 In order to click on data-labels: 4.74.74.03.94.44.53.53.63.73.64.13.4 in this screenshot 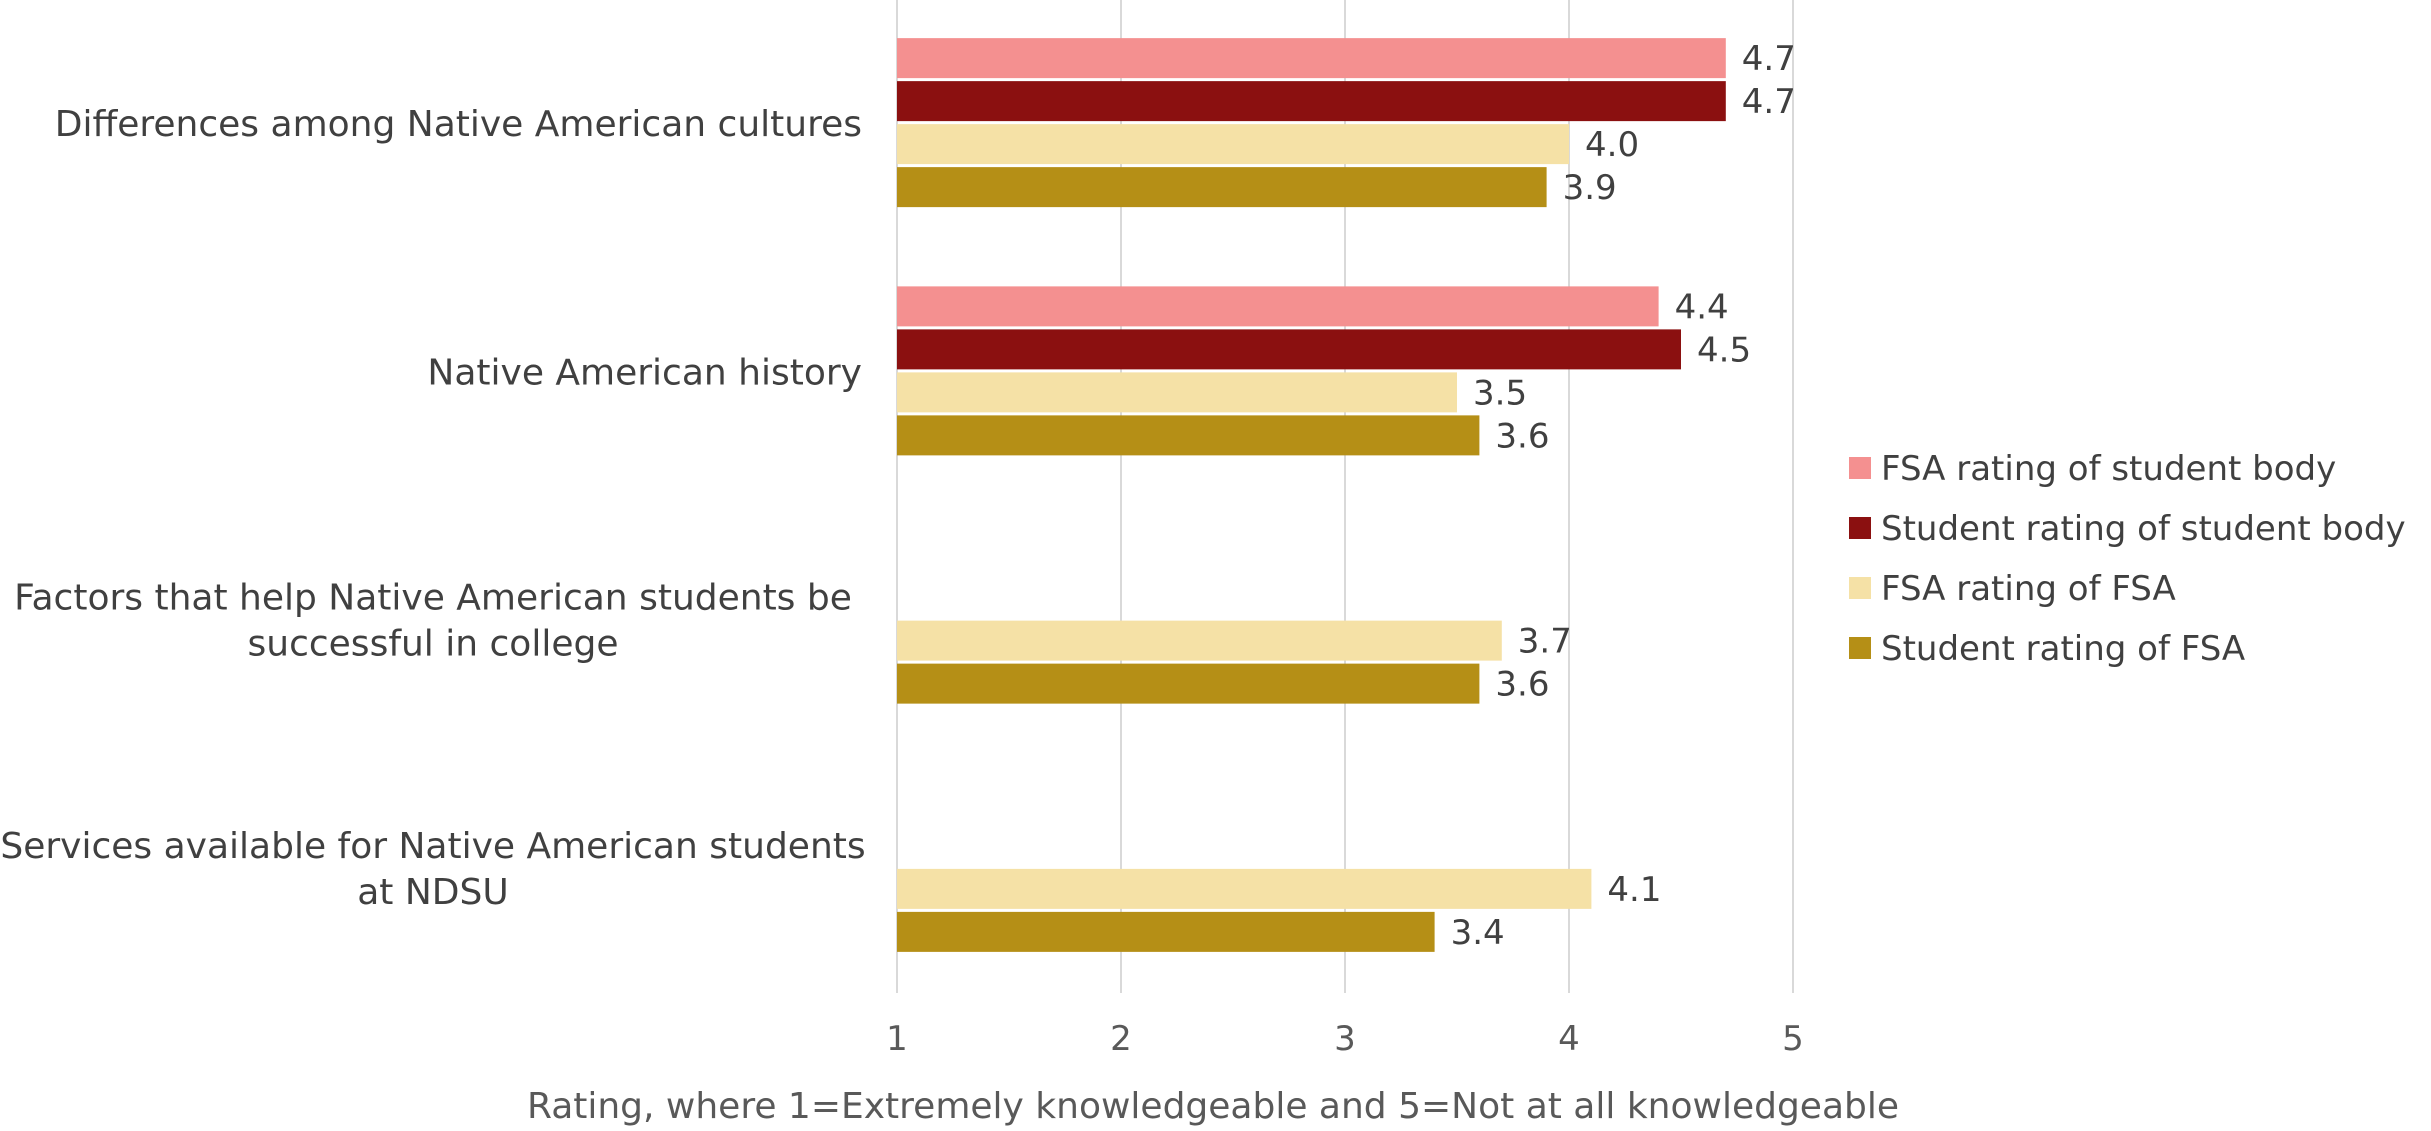, I will do `click(1623, 496)`.